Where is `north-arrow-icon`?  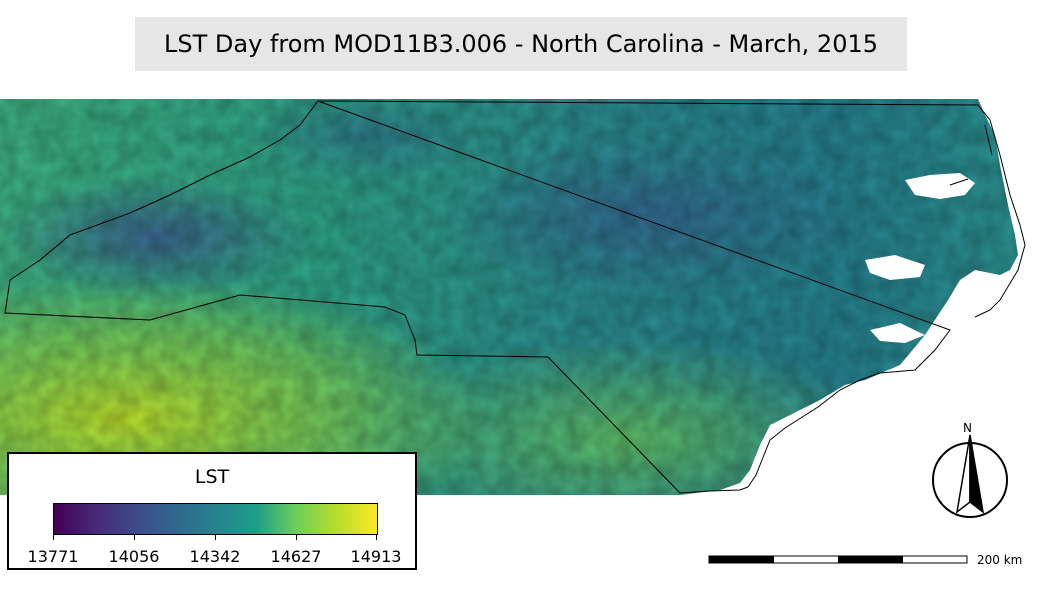 north-arrow-icon is located at coordinates (970, 476).